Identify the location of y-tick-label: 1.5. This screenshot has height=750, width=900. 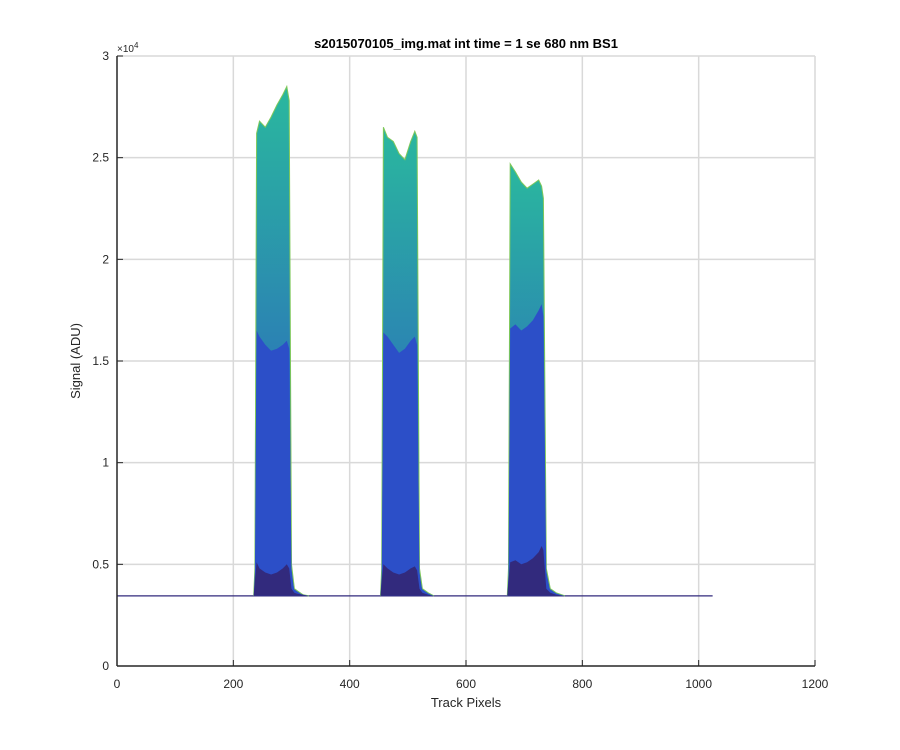
(100, 361).